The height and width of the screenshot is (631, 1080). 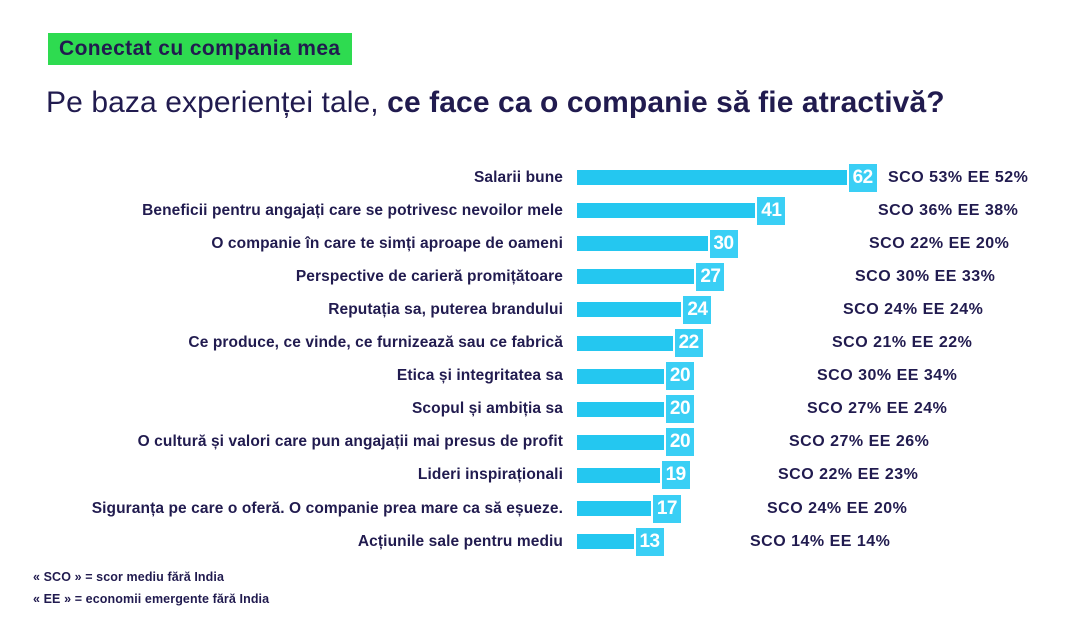 I want to click on sco-ee-annotation: SCO 22% EE 20%, so click(x=939, y=243).